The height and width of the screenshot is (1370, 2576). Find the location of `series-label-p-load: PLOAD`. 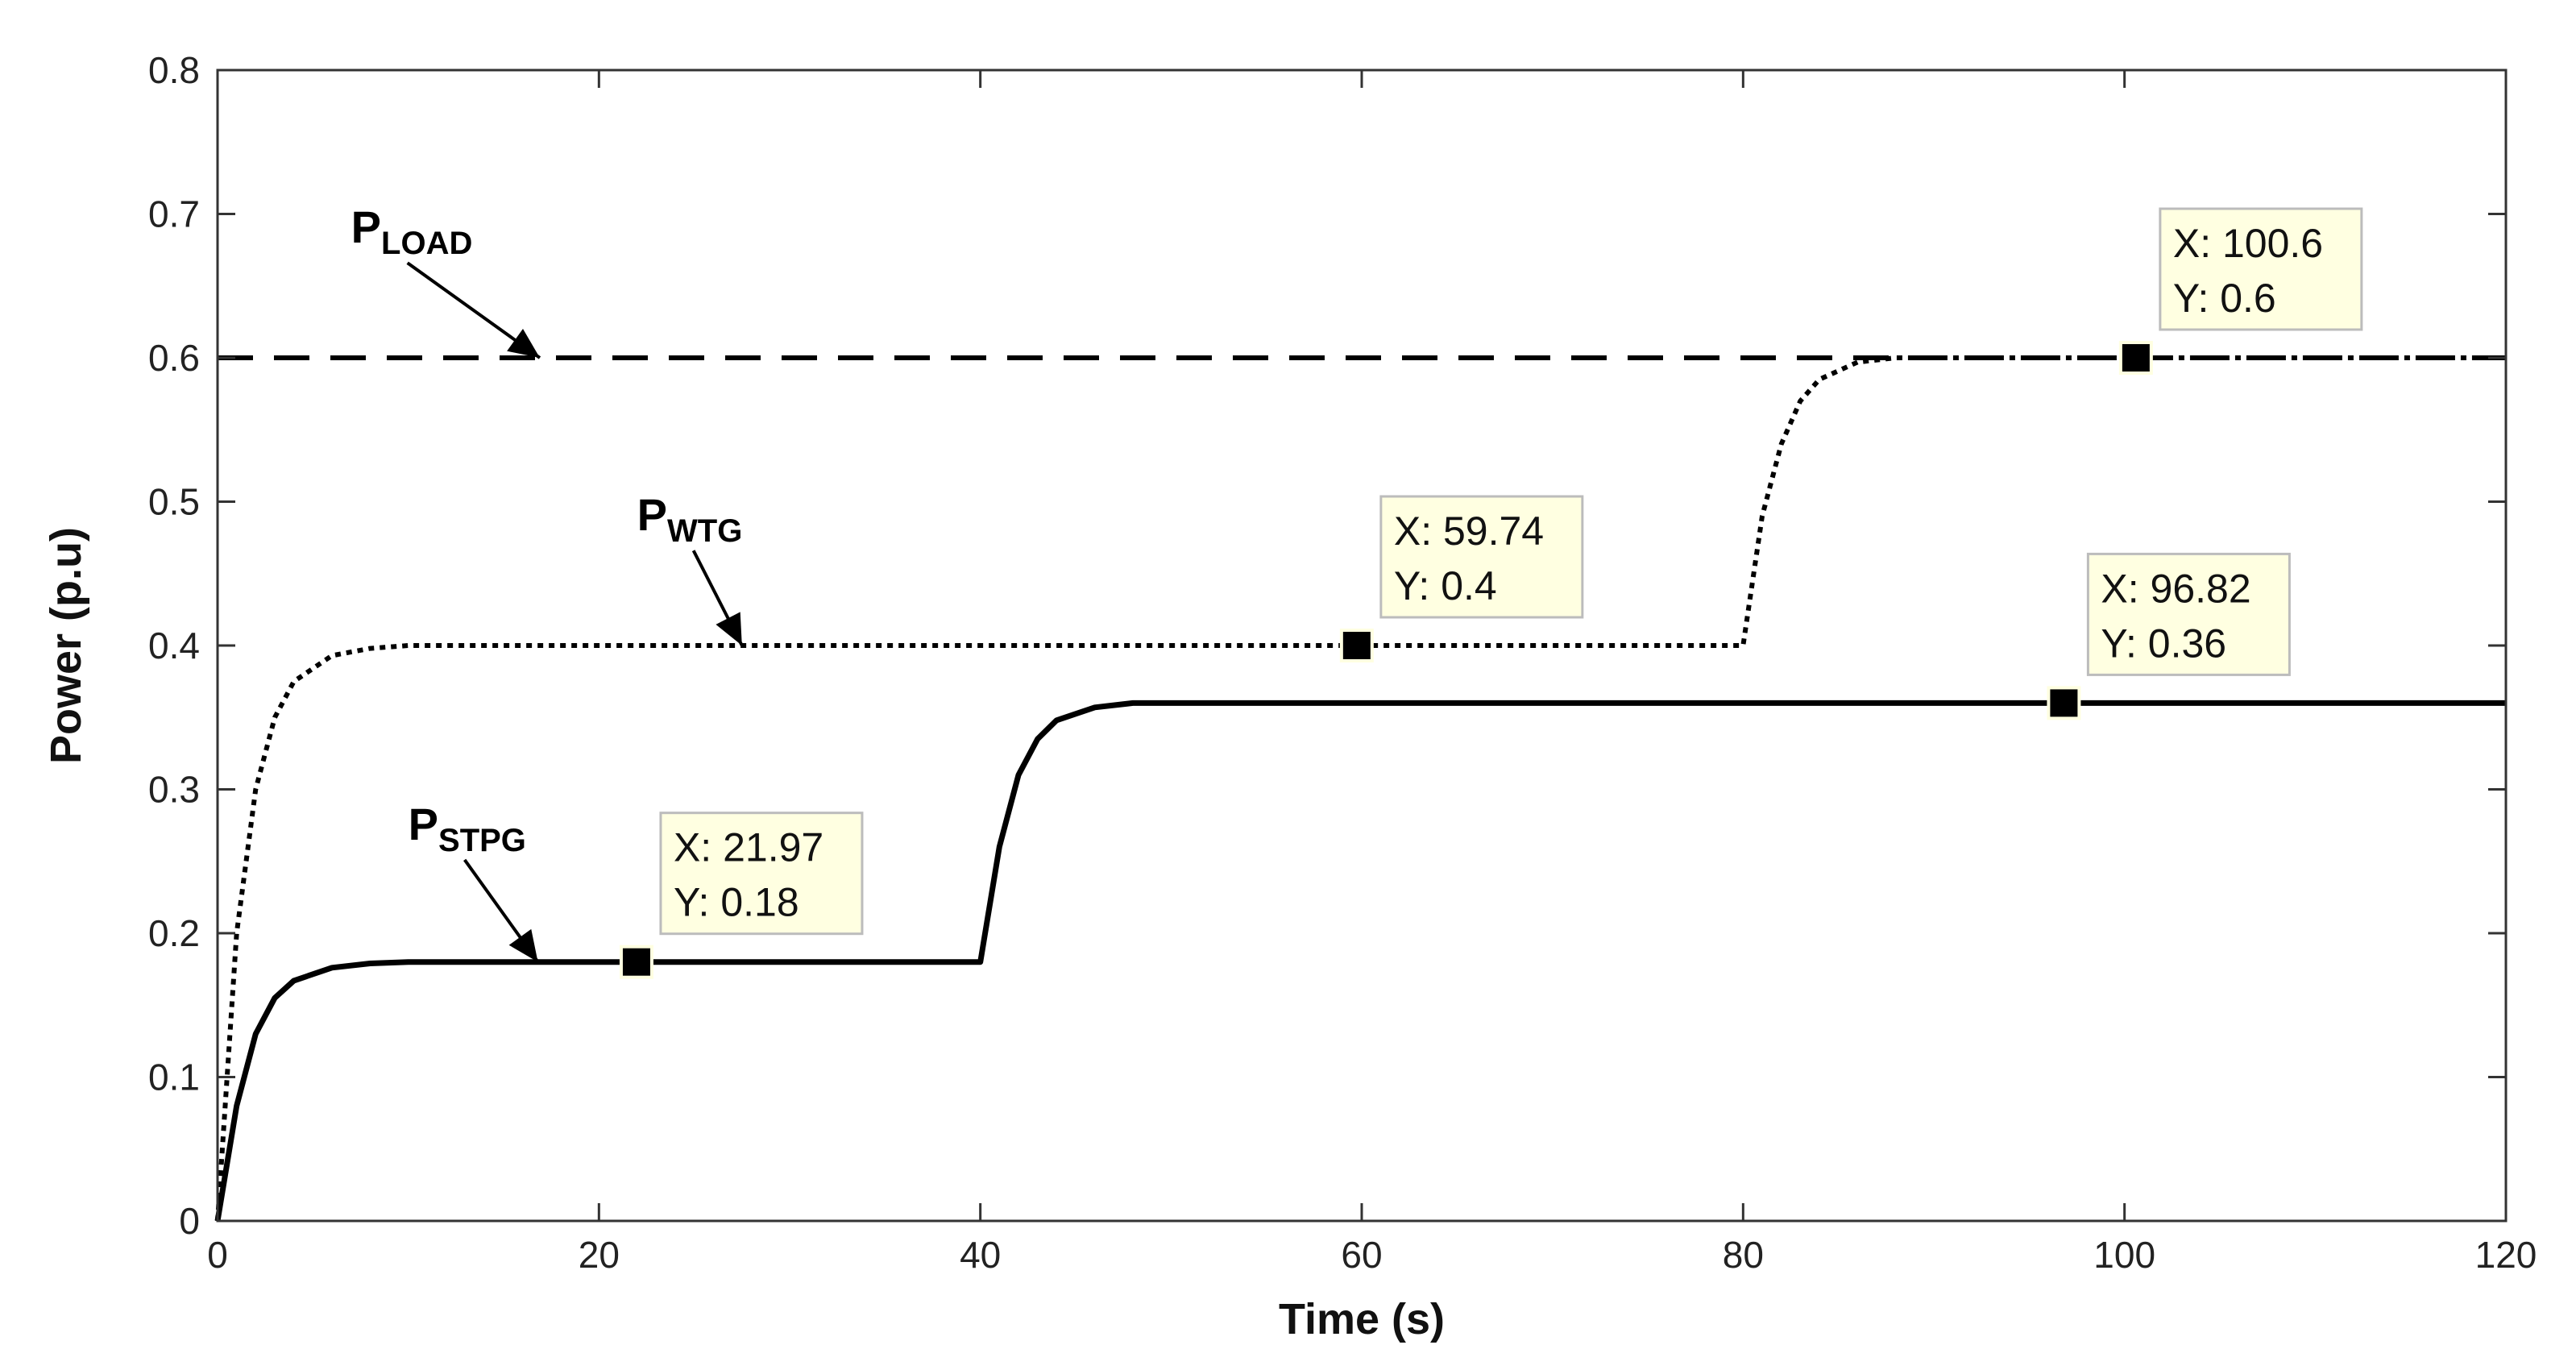

series-label-p-load: PLOAD is located at coordinates (412, 231).